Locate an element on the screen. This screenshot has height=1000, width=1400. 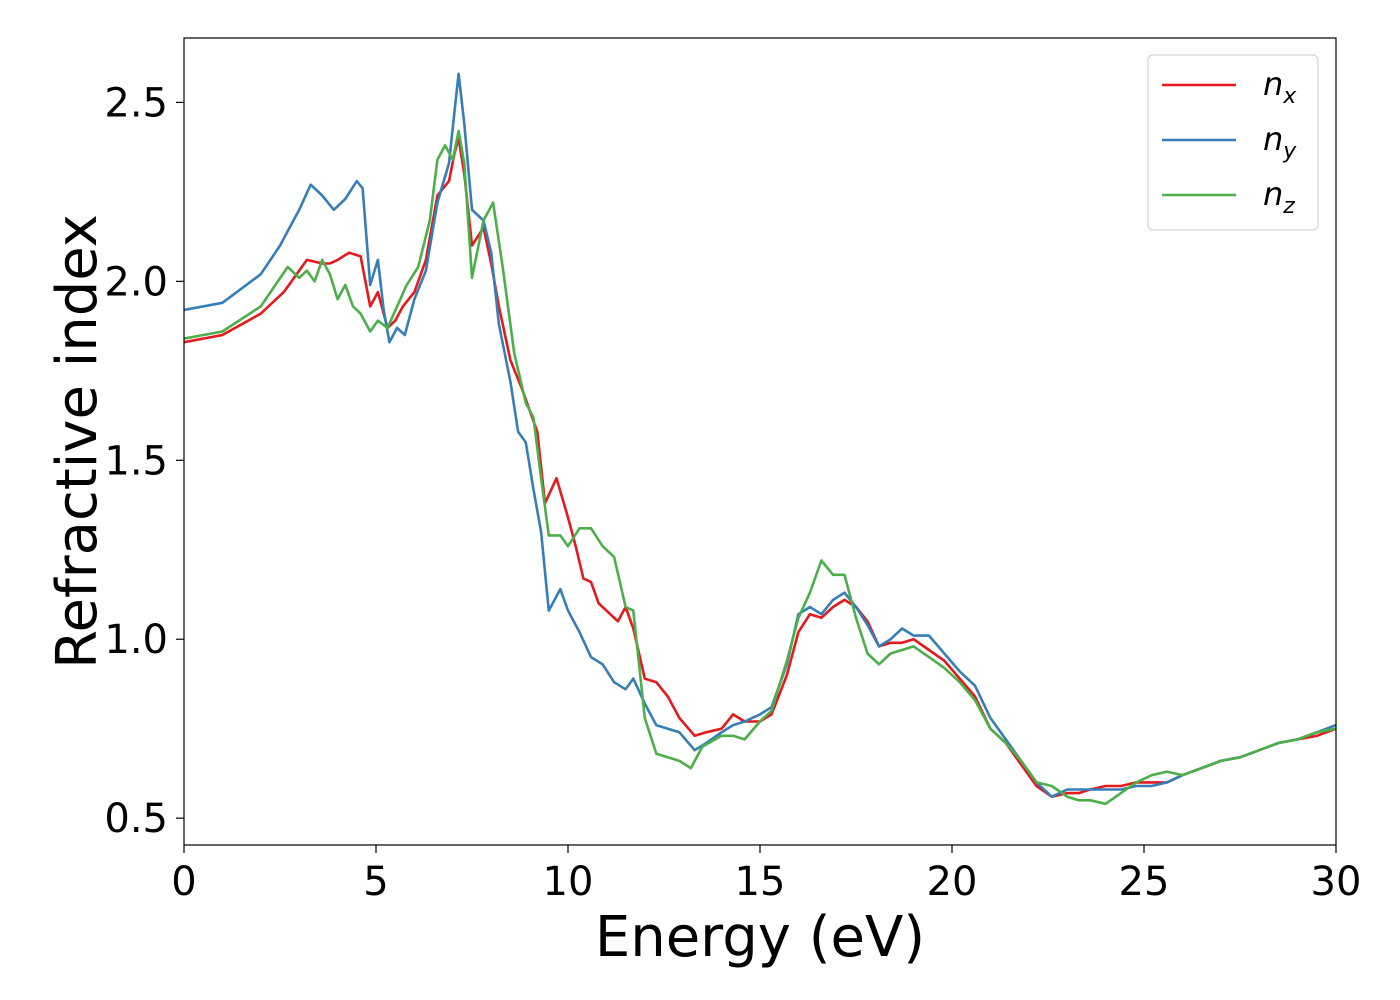
legend-label-subscript: y is located at coordinates (1289, 151).